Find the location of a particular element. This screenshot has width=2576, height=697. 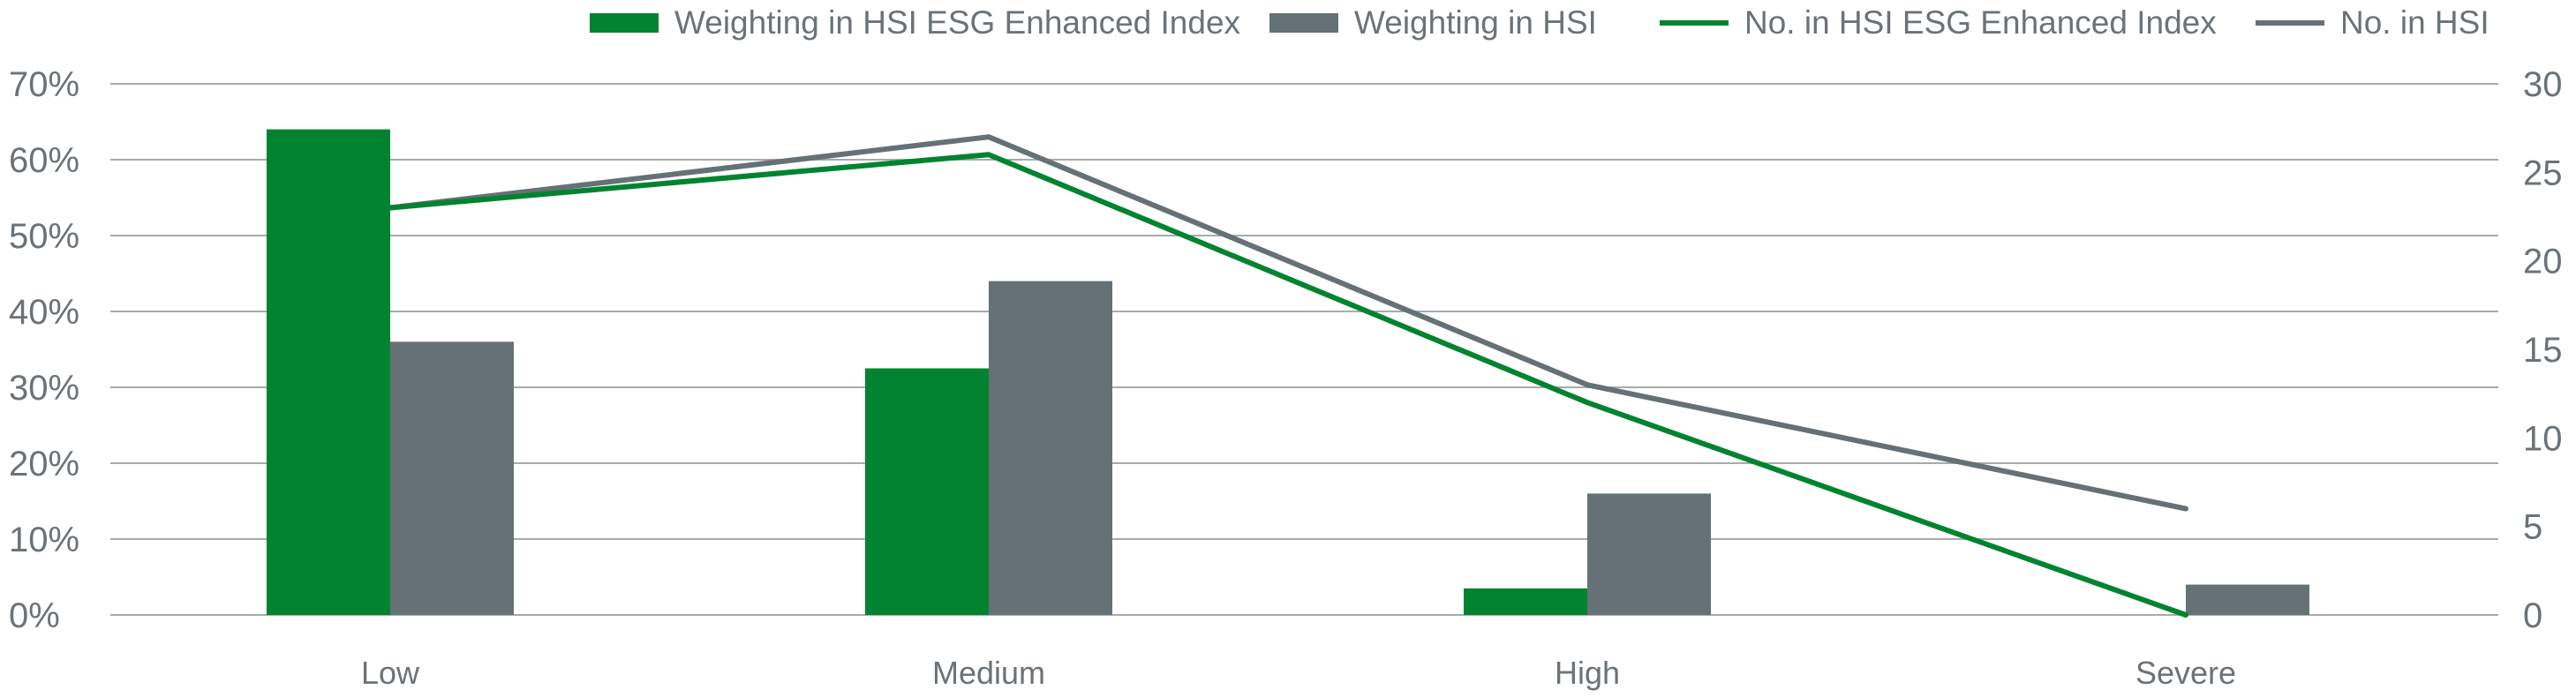

category-labels: Low Medium High Severe is located at coordinates (1299, 673).